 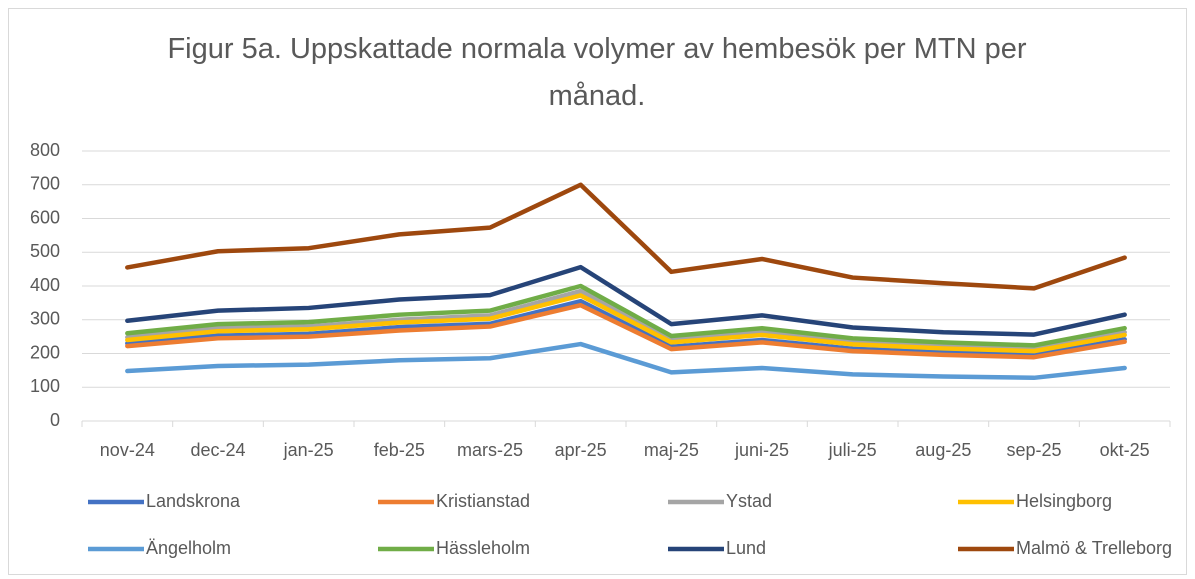 What do you see at coordinates (193, 501) in the screenshot?
I see `legend-label: Landskrona` at bounding box center [193, 501].